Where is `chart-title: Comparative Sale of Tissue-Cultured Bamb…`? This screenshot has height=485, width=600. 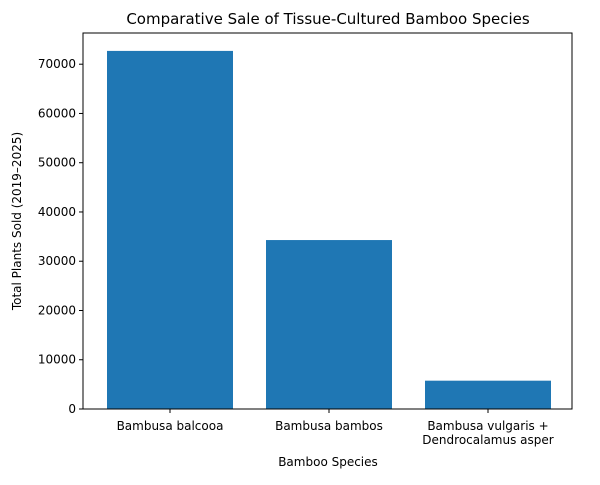
chart-title: Comparative Sale of Tissue-Cultured Bamb… is located at coordinates (328, 19).